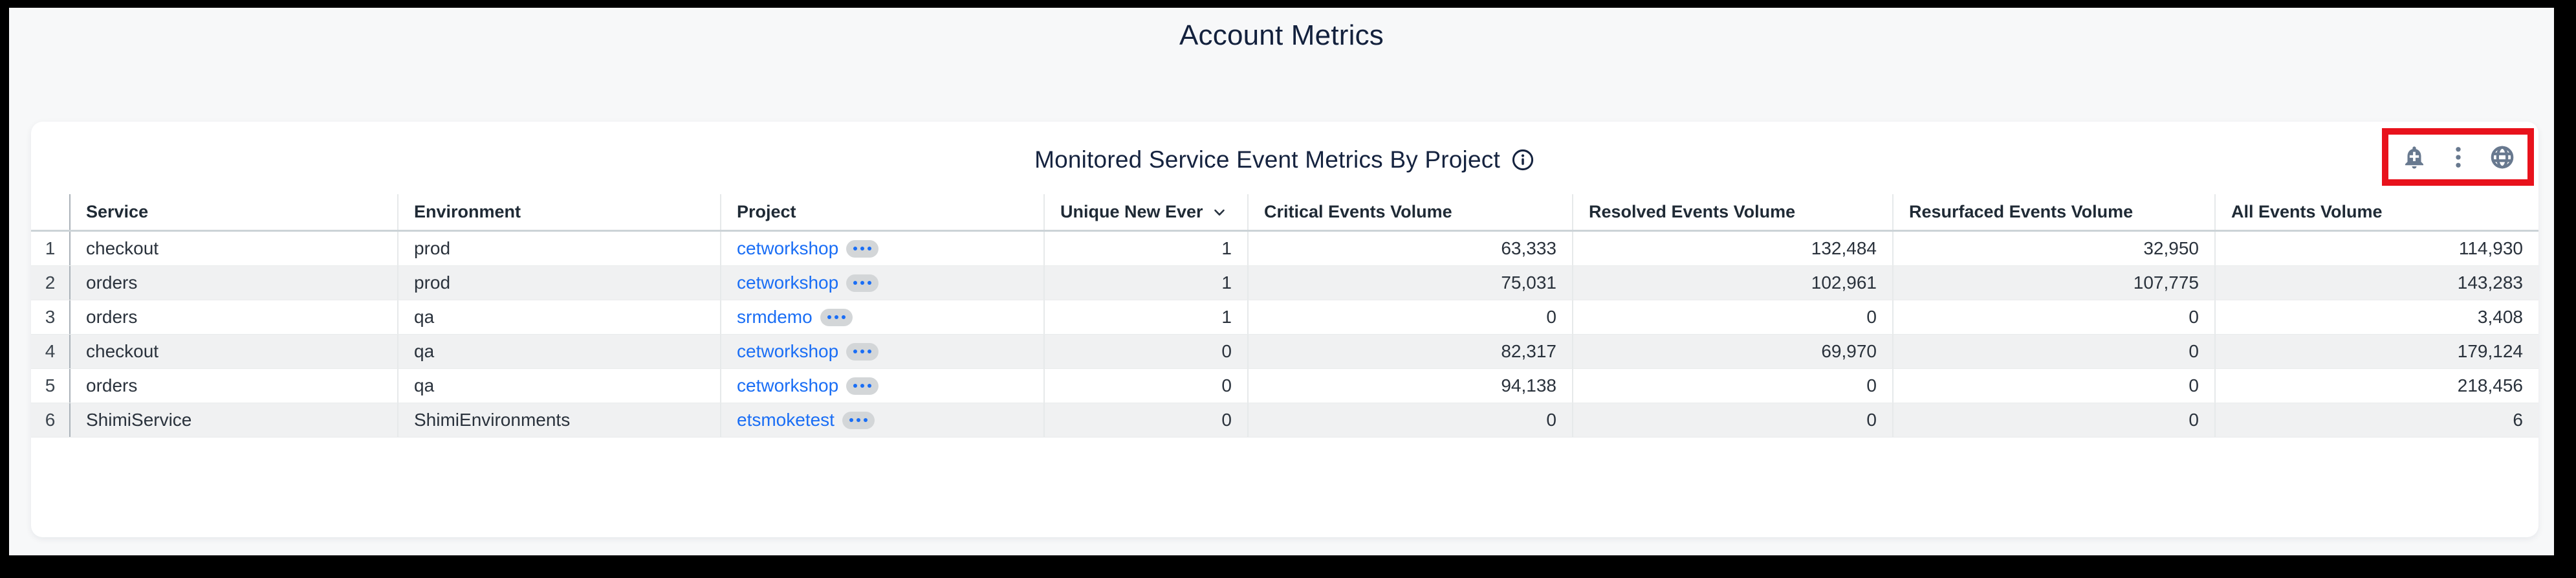  What do you see at coordinates (2376, 283) in the screenshot?
I see `cell-all-events: 143,283` at bounding box center [2376, 283].